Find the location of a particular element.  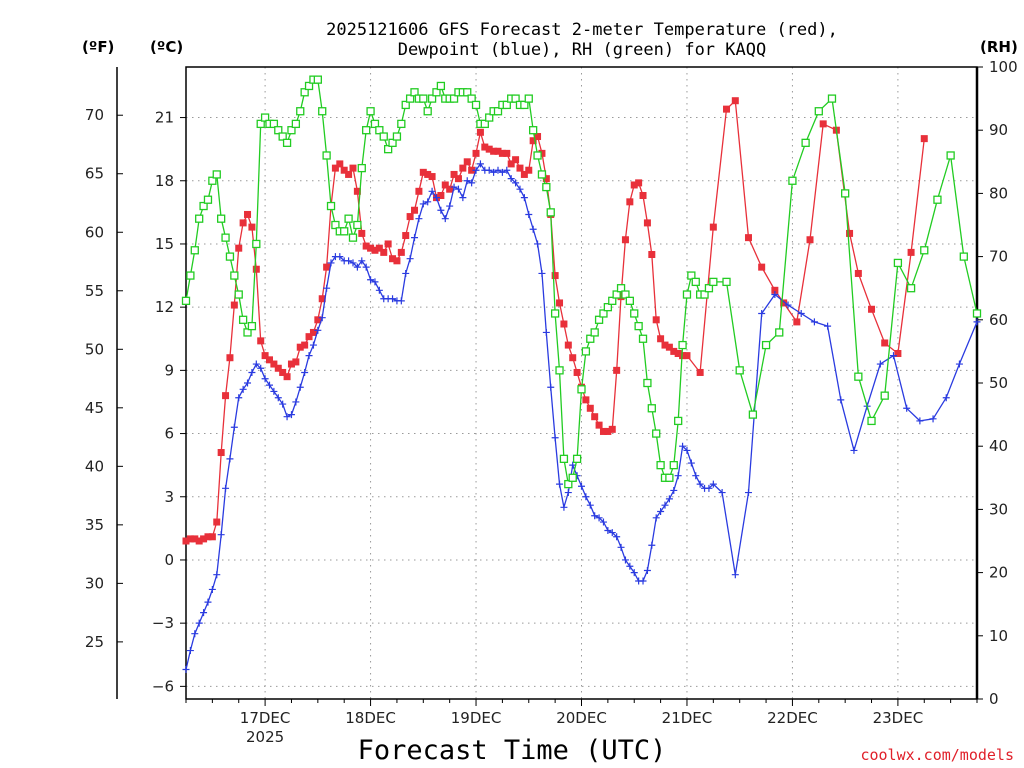

rh-tick-label: 10 is located at coordinates (998, 636).